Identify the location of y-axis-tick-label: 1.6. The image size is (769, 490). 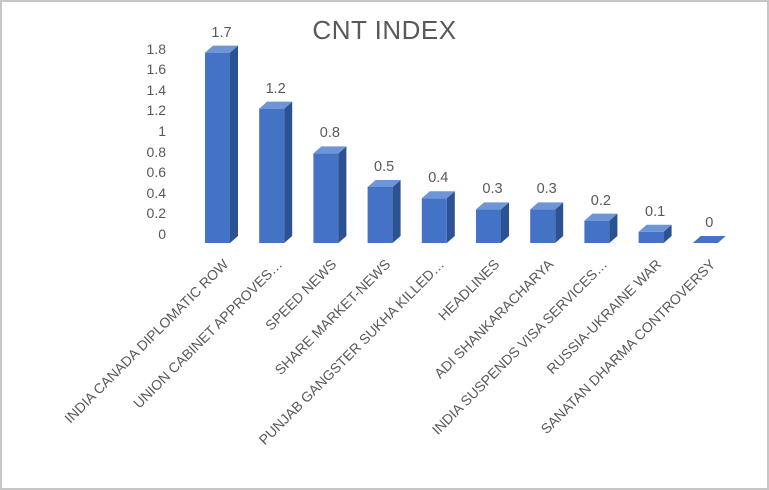
(156, 69).